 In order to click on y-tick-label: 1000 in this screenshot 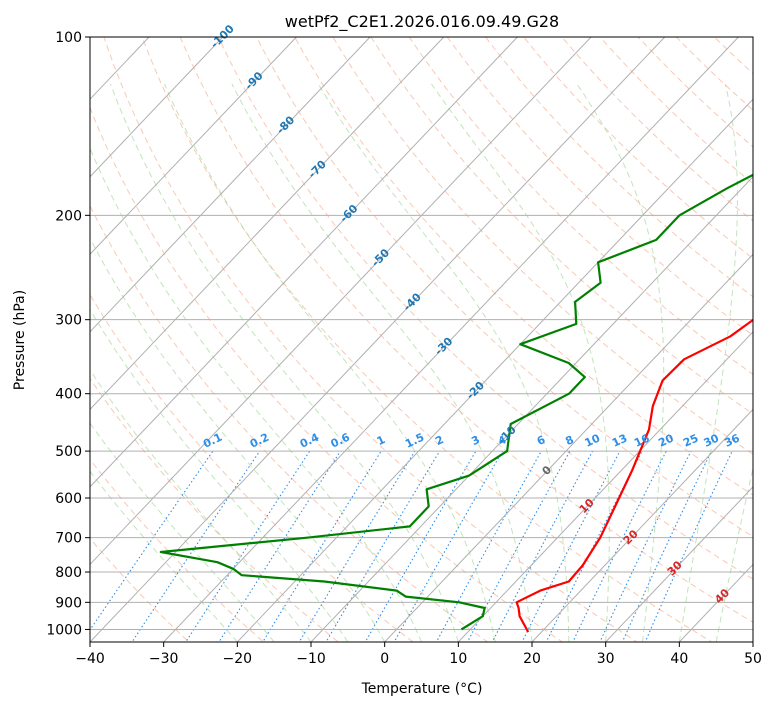, I will do `click(64, 630)`.